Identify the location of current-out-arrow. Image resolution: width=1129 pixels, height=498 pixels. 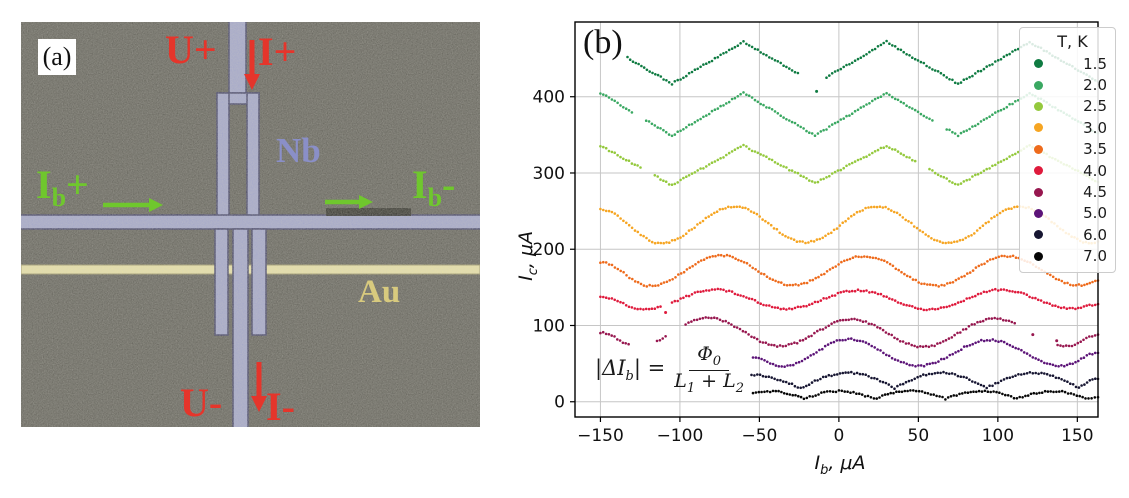
(259, 387).